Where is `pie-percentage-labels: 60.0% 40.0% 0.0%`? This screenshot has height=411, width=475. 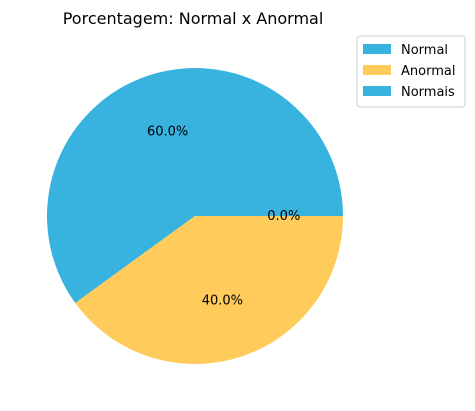
pie-percentage-labels: 60.0% 40.0% 0.0% is located at coordinates (223, 217).